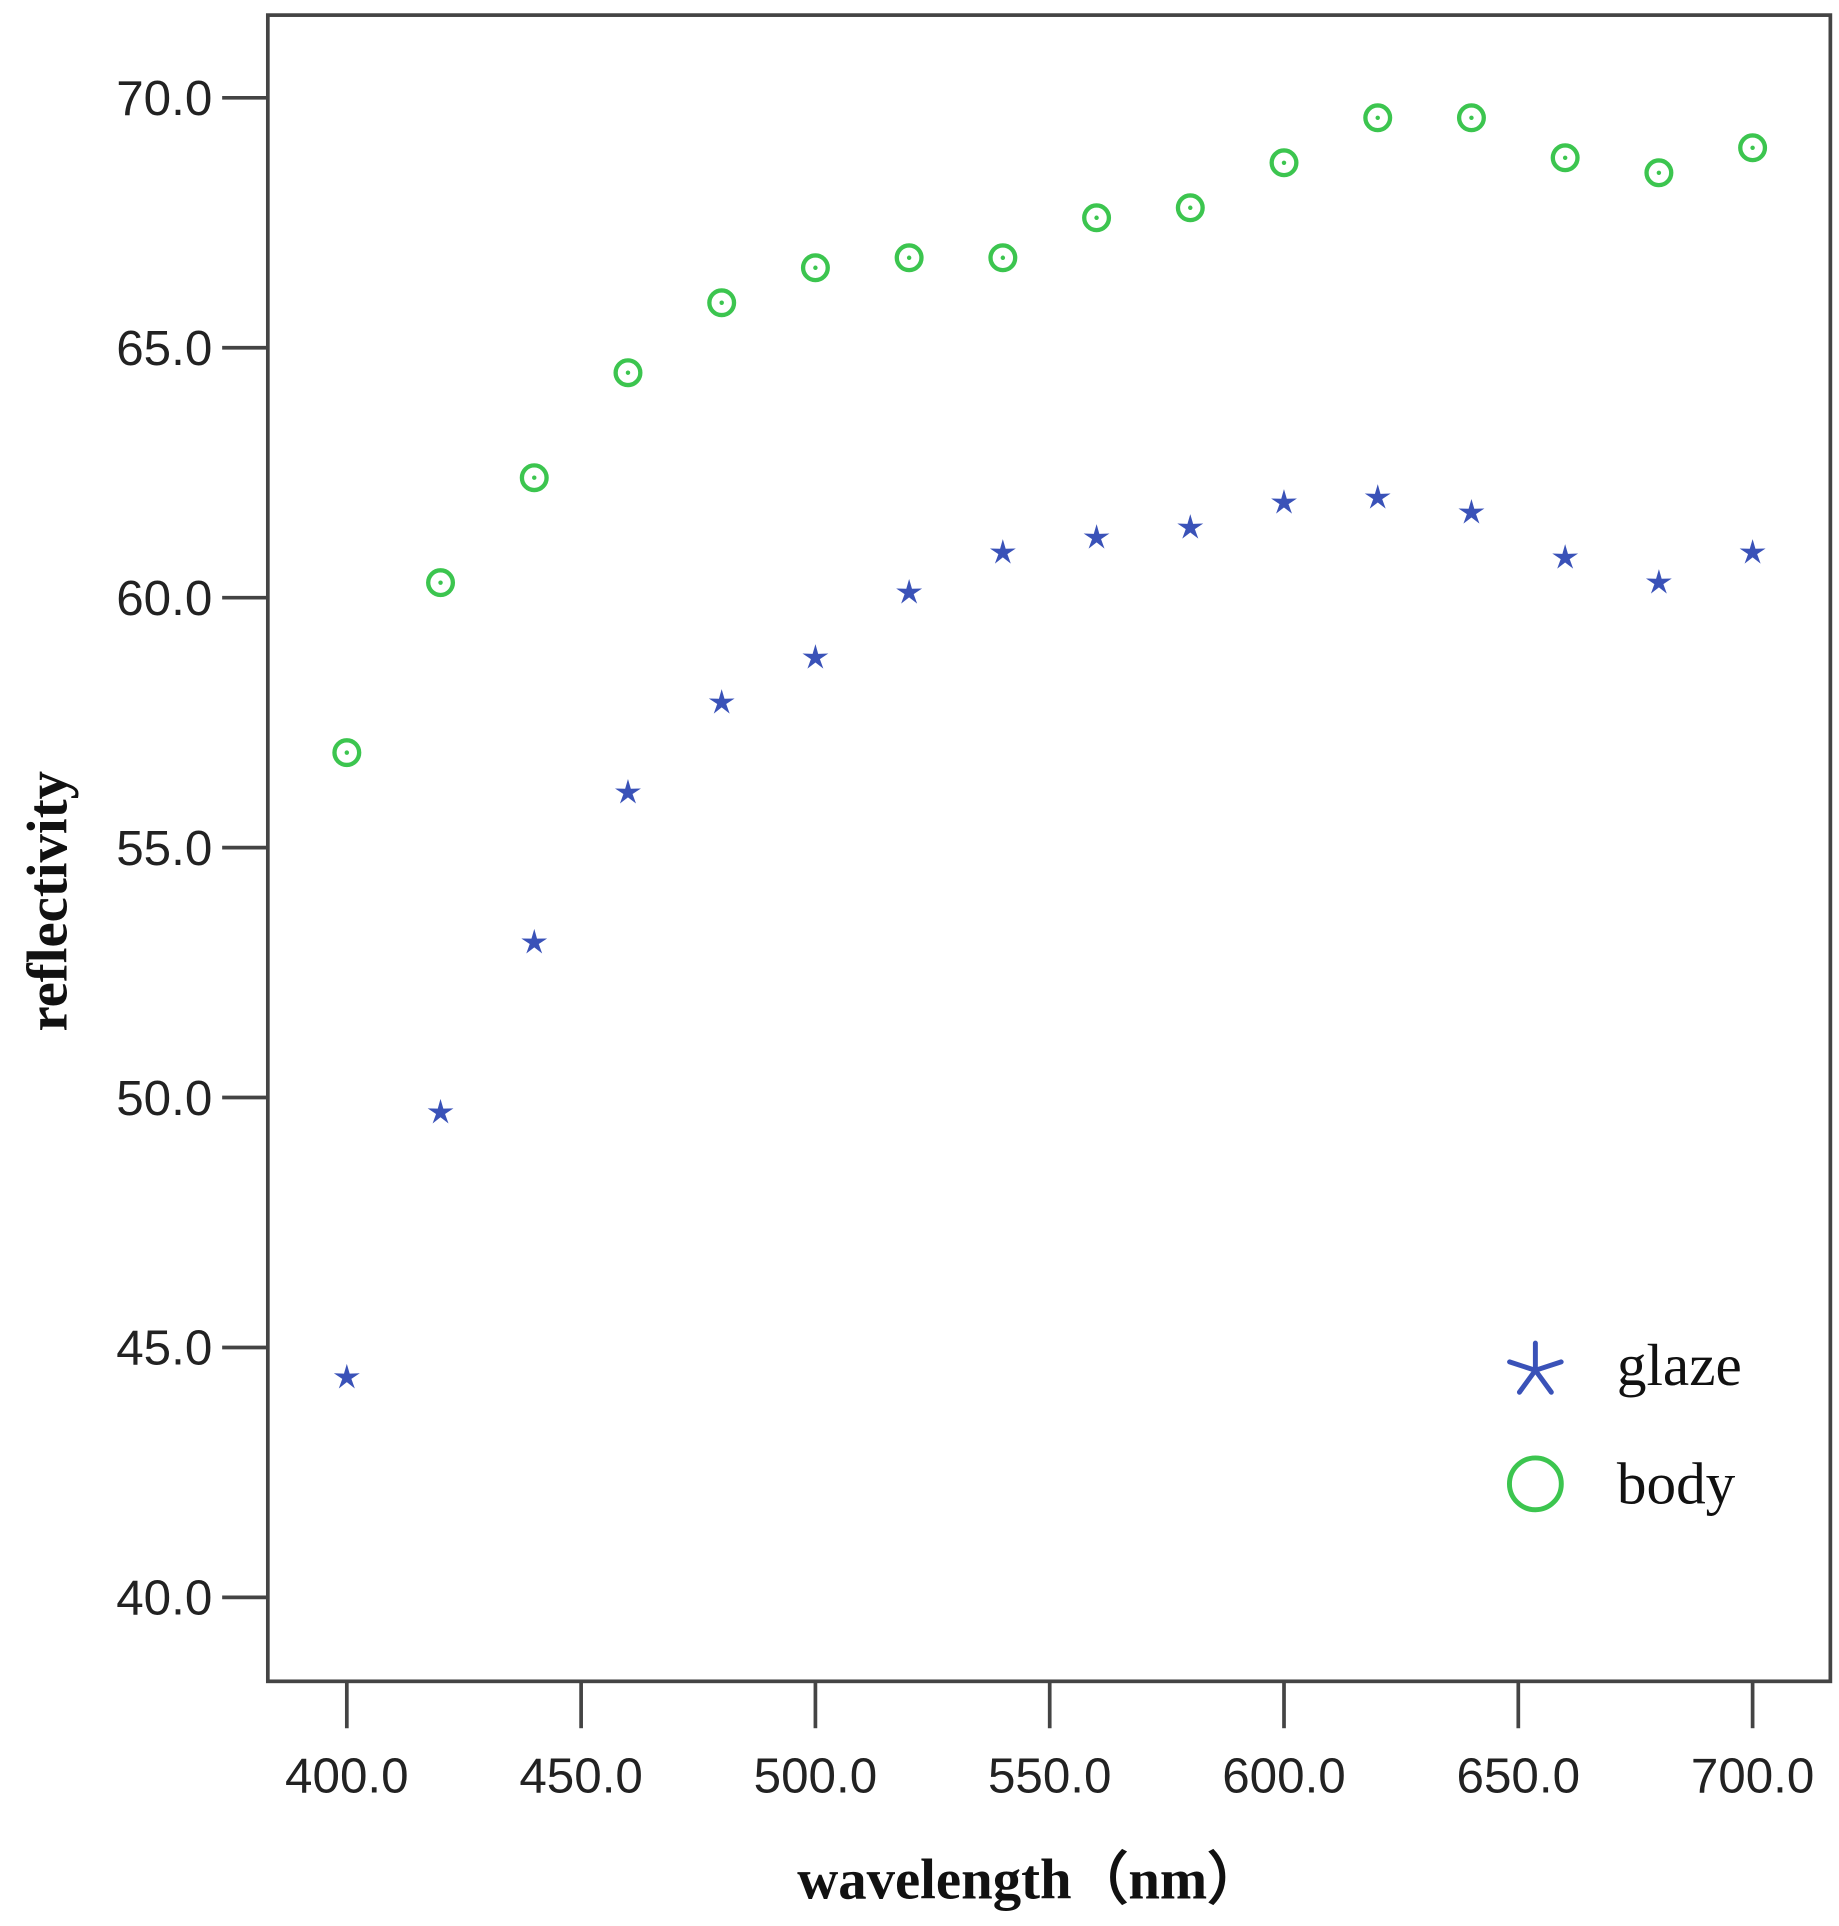 The height and width of the screenshot is (1926, 1839). What do you see at coordinates (164, 1098) in the screenshot?
I see `y-tick-label: 50.0` at bounding box center [164, 1098].